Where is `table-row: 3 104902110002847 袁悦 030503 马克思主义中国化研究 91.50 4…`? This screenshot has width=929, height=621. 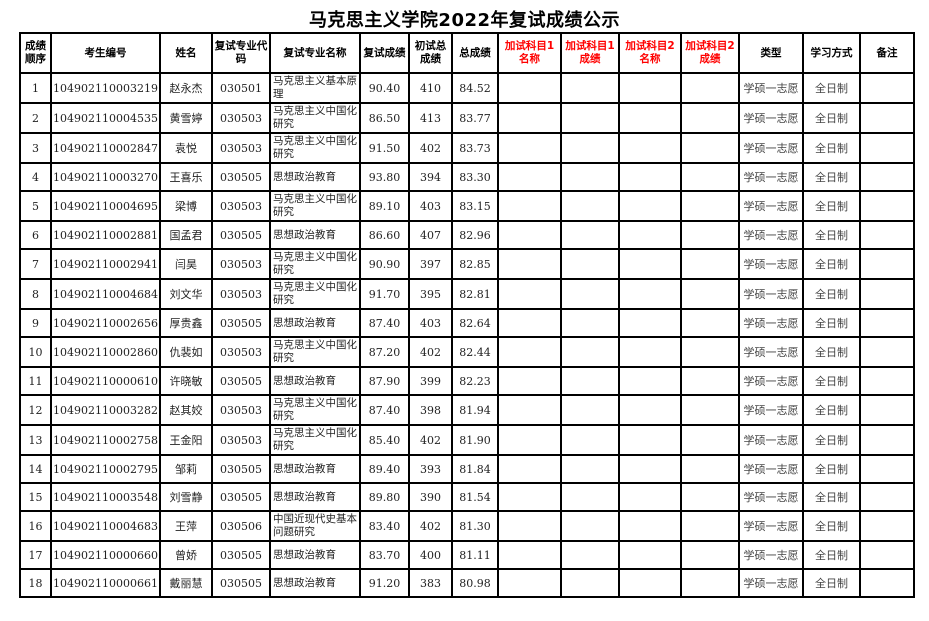 table-row: 3 104902110002847 袁悦 030503 马克思主义中国化研究 91.50 4… is located at coordinates (467, 148).